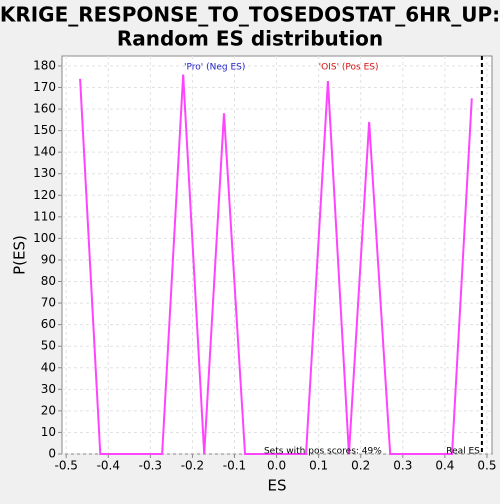 This screenshot has height=504, width=500. Describe the element at coordinates (318, 466) in the screenshot. I see `x-tick-label: 0.1` at that location.